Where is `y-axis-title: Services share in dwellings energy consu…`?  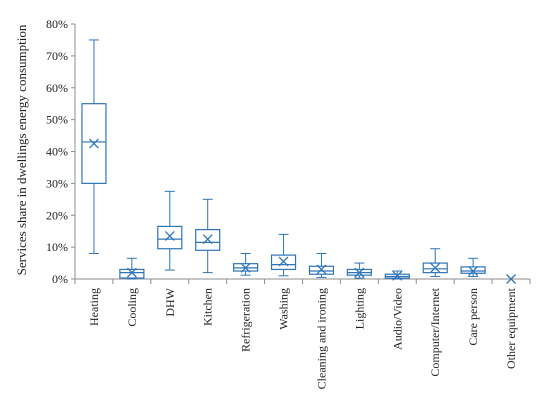 y-axis-title: Services share in dwellings energy consu… is located at coordinates (21, 149).